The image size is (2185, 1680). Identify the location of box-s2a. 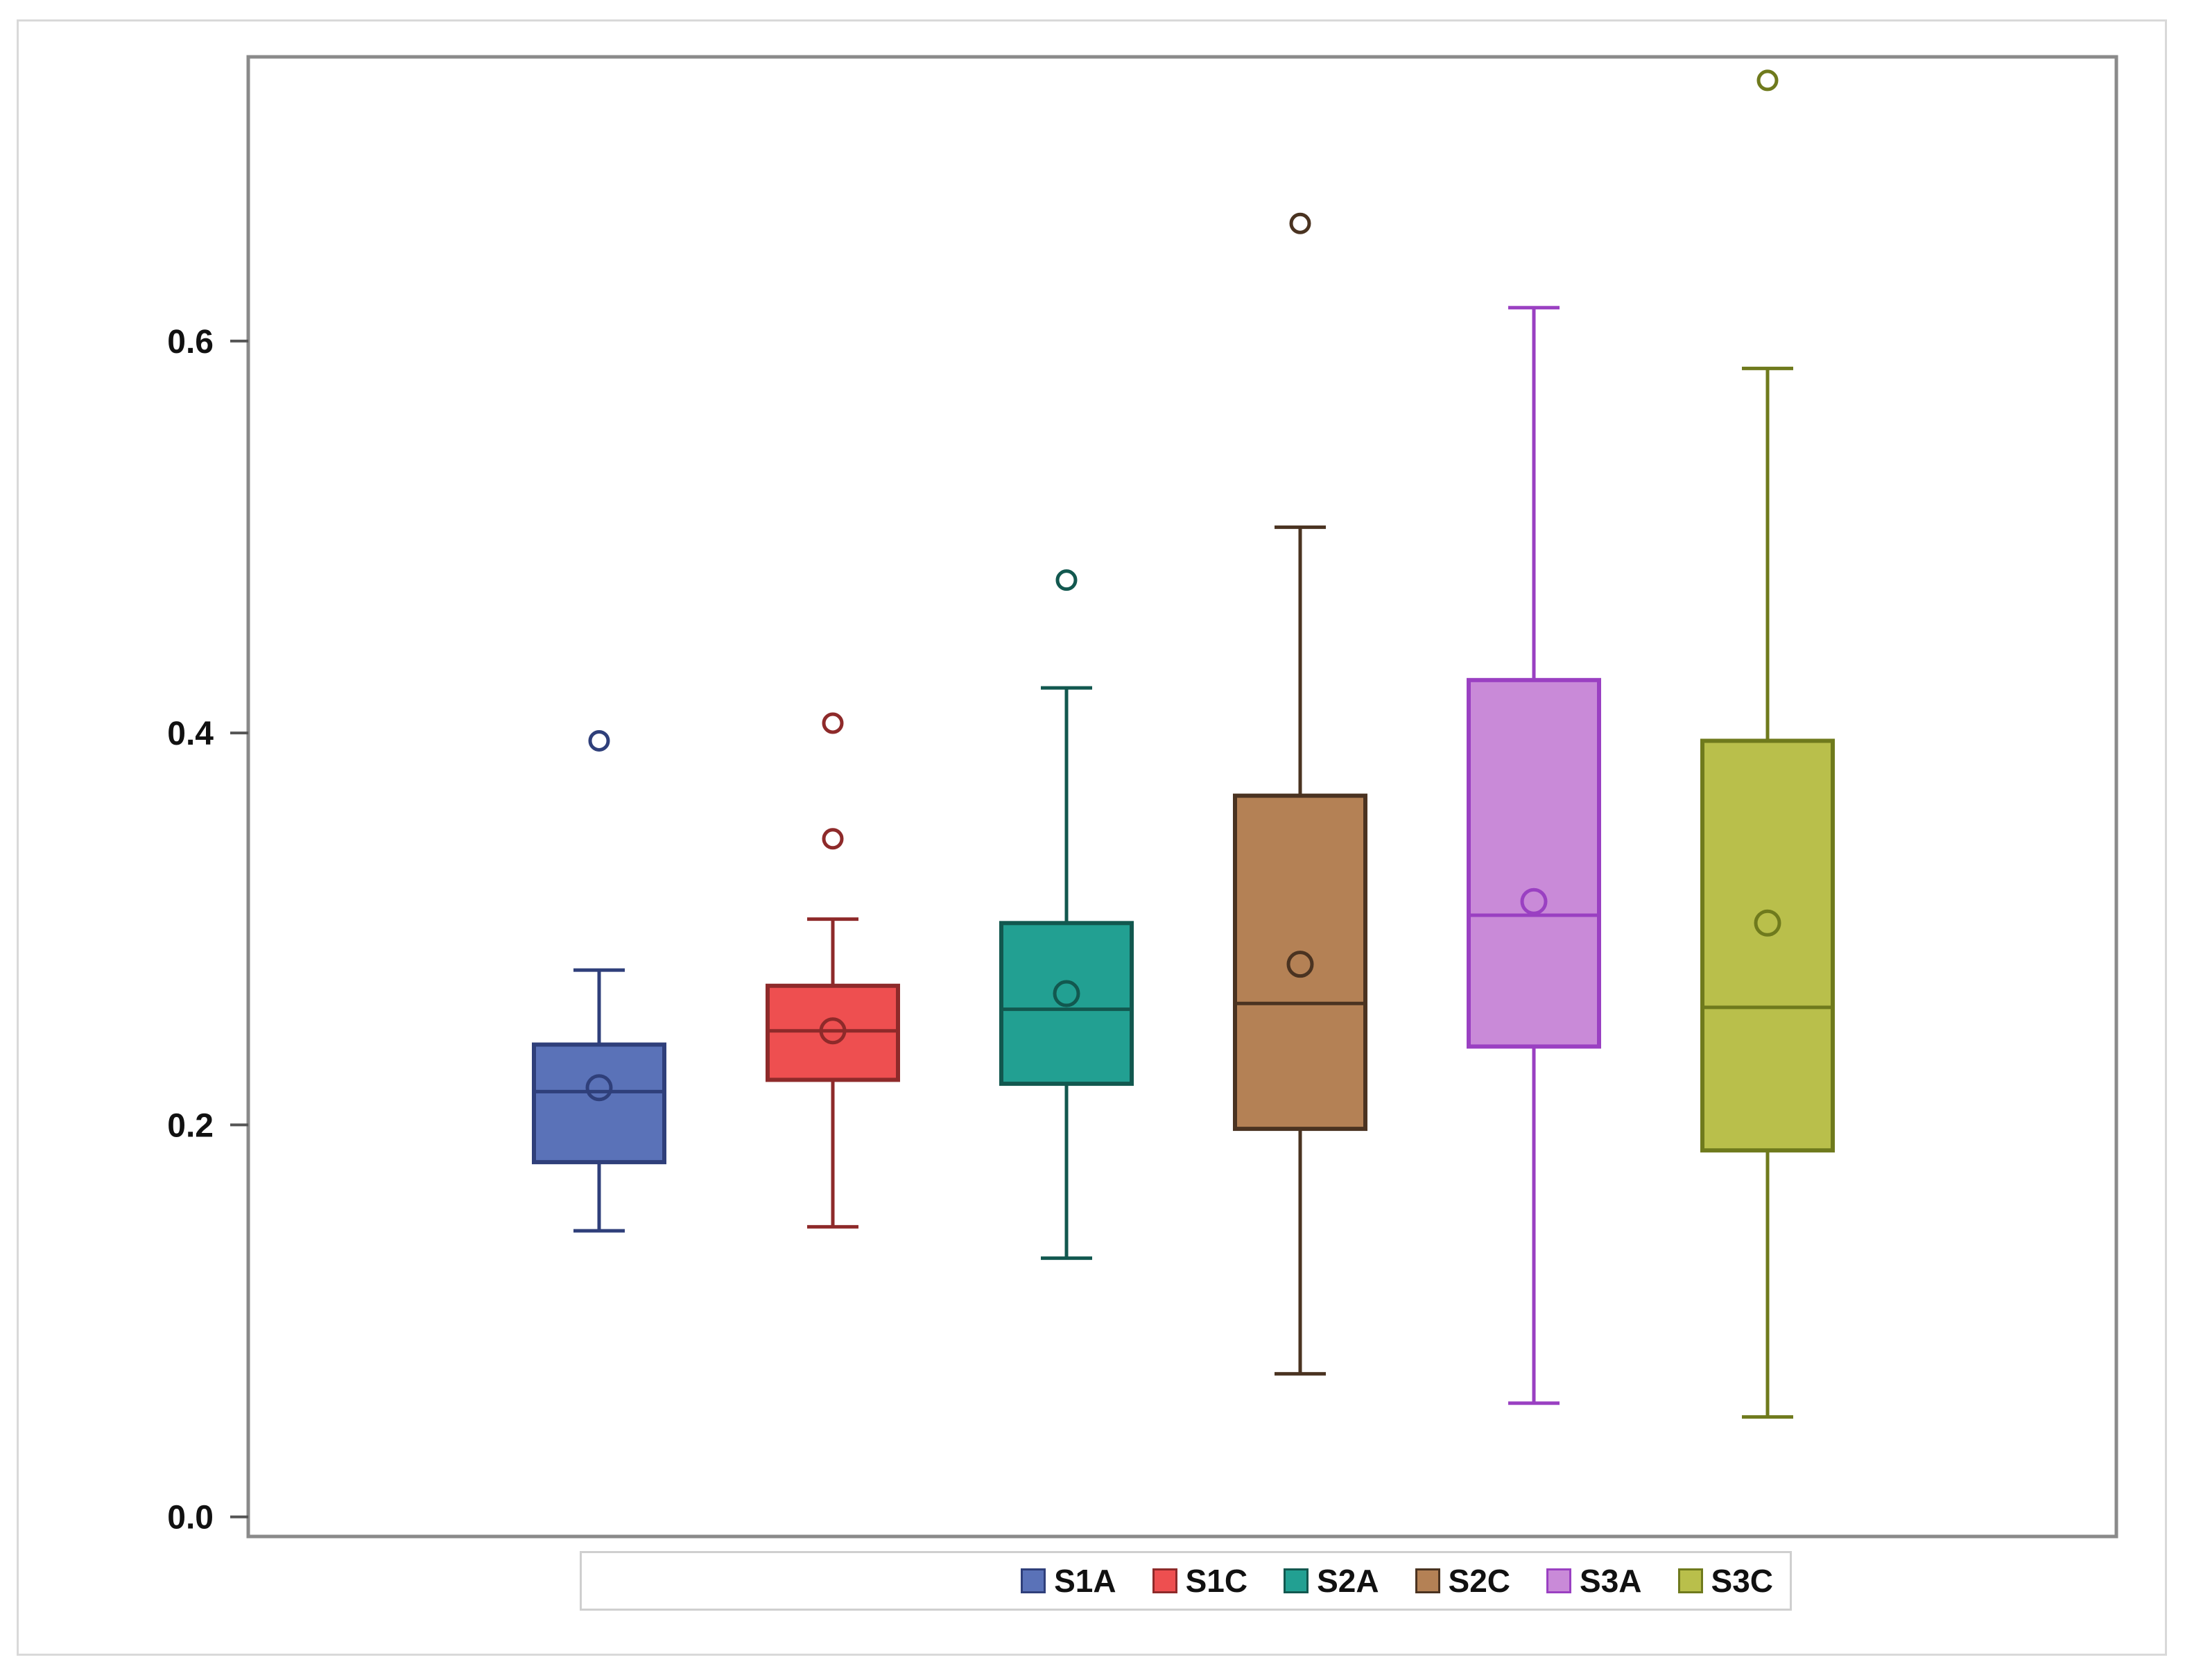
(1067, 915).